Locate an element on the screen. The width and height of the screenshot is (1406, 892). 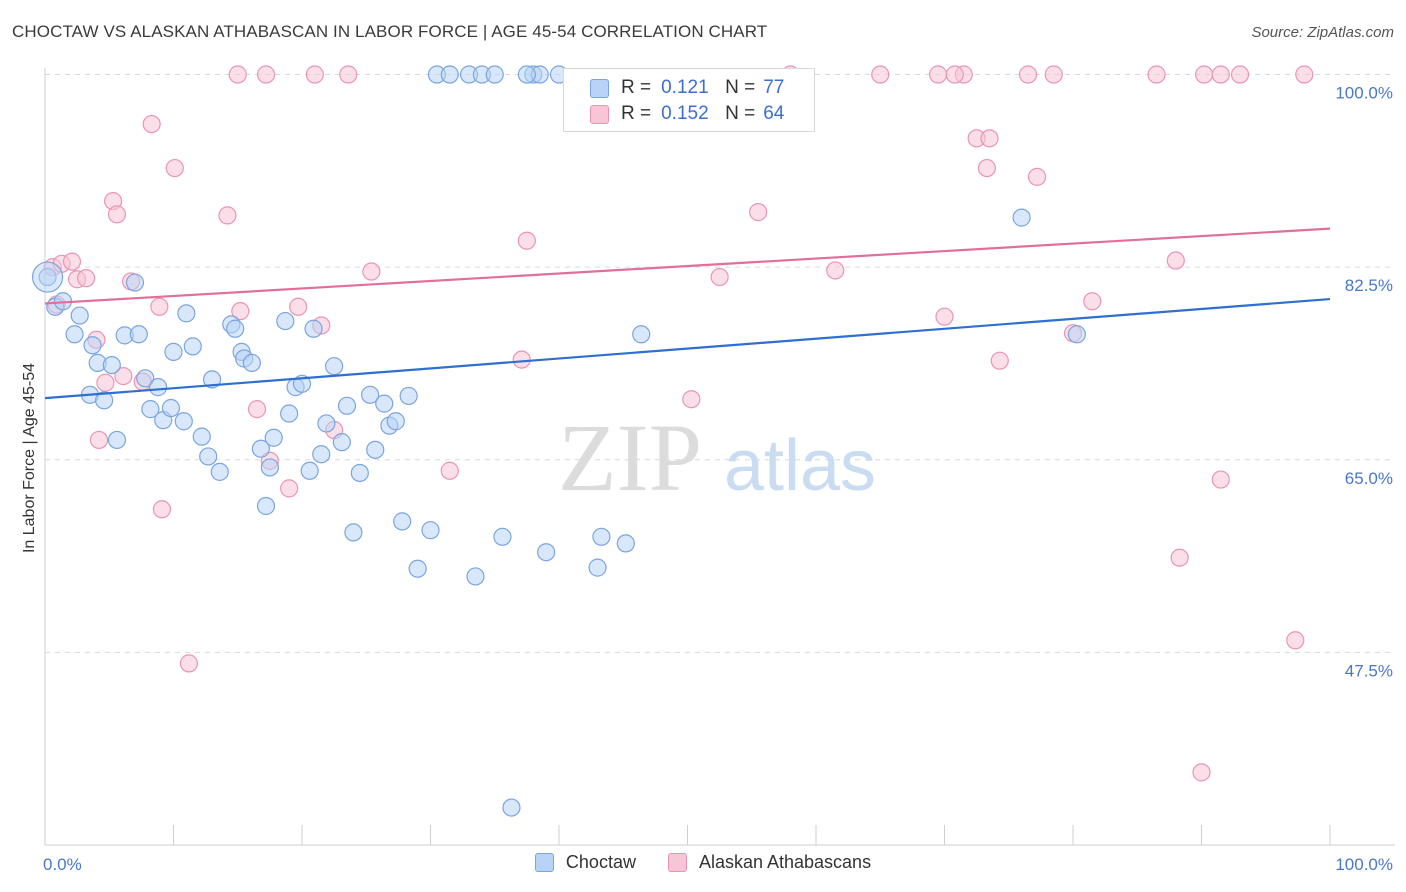
choctaw-swatch is located at coordinates (599, 88).